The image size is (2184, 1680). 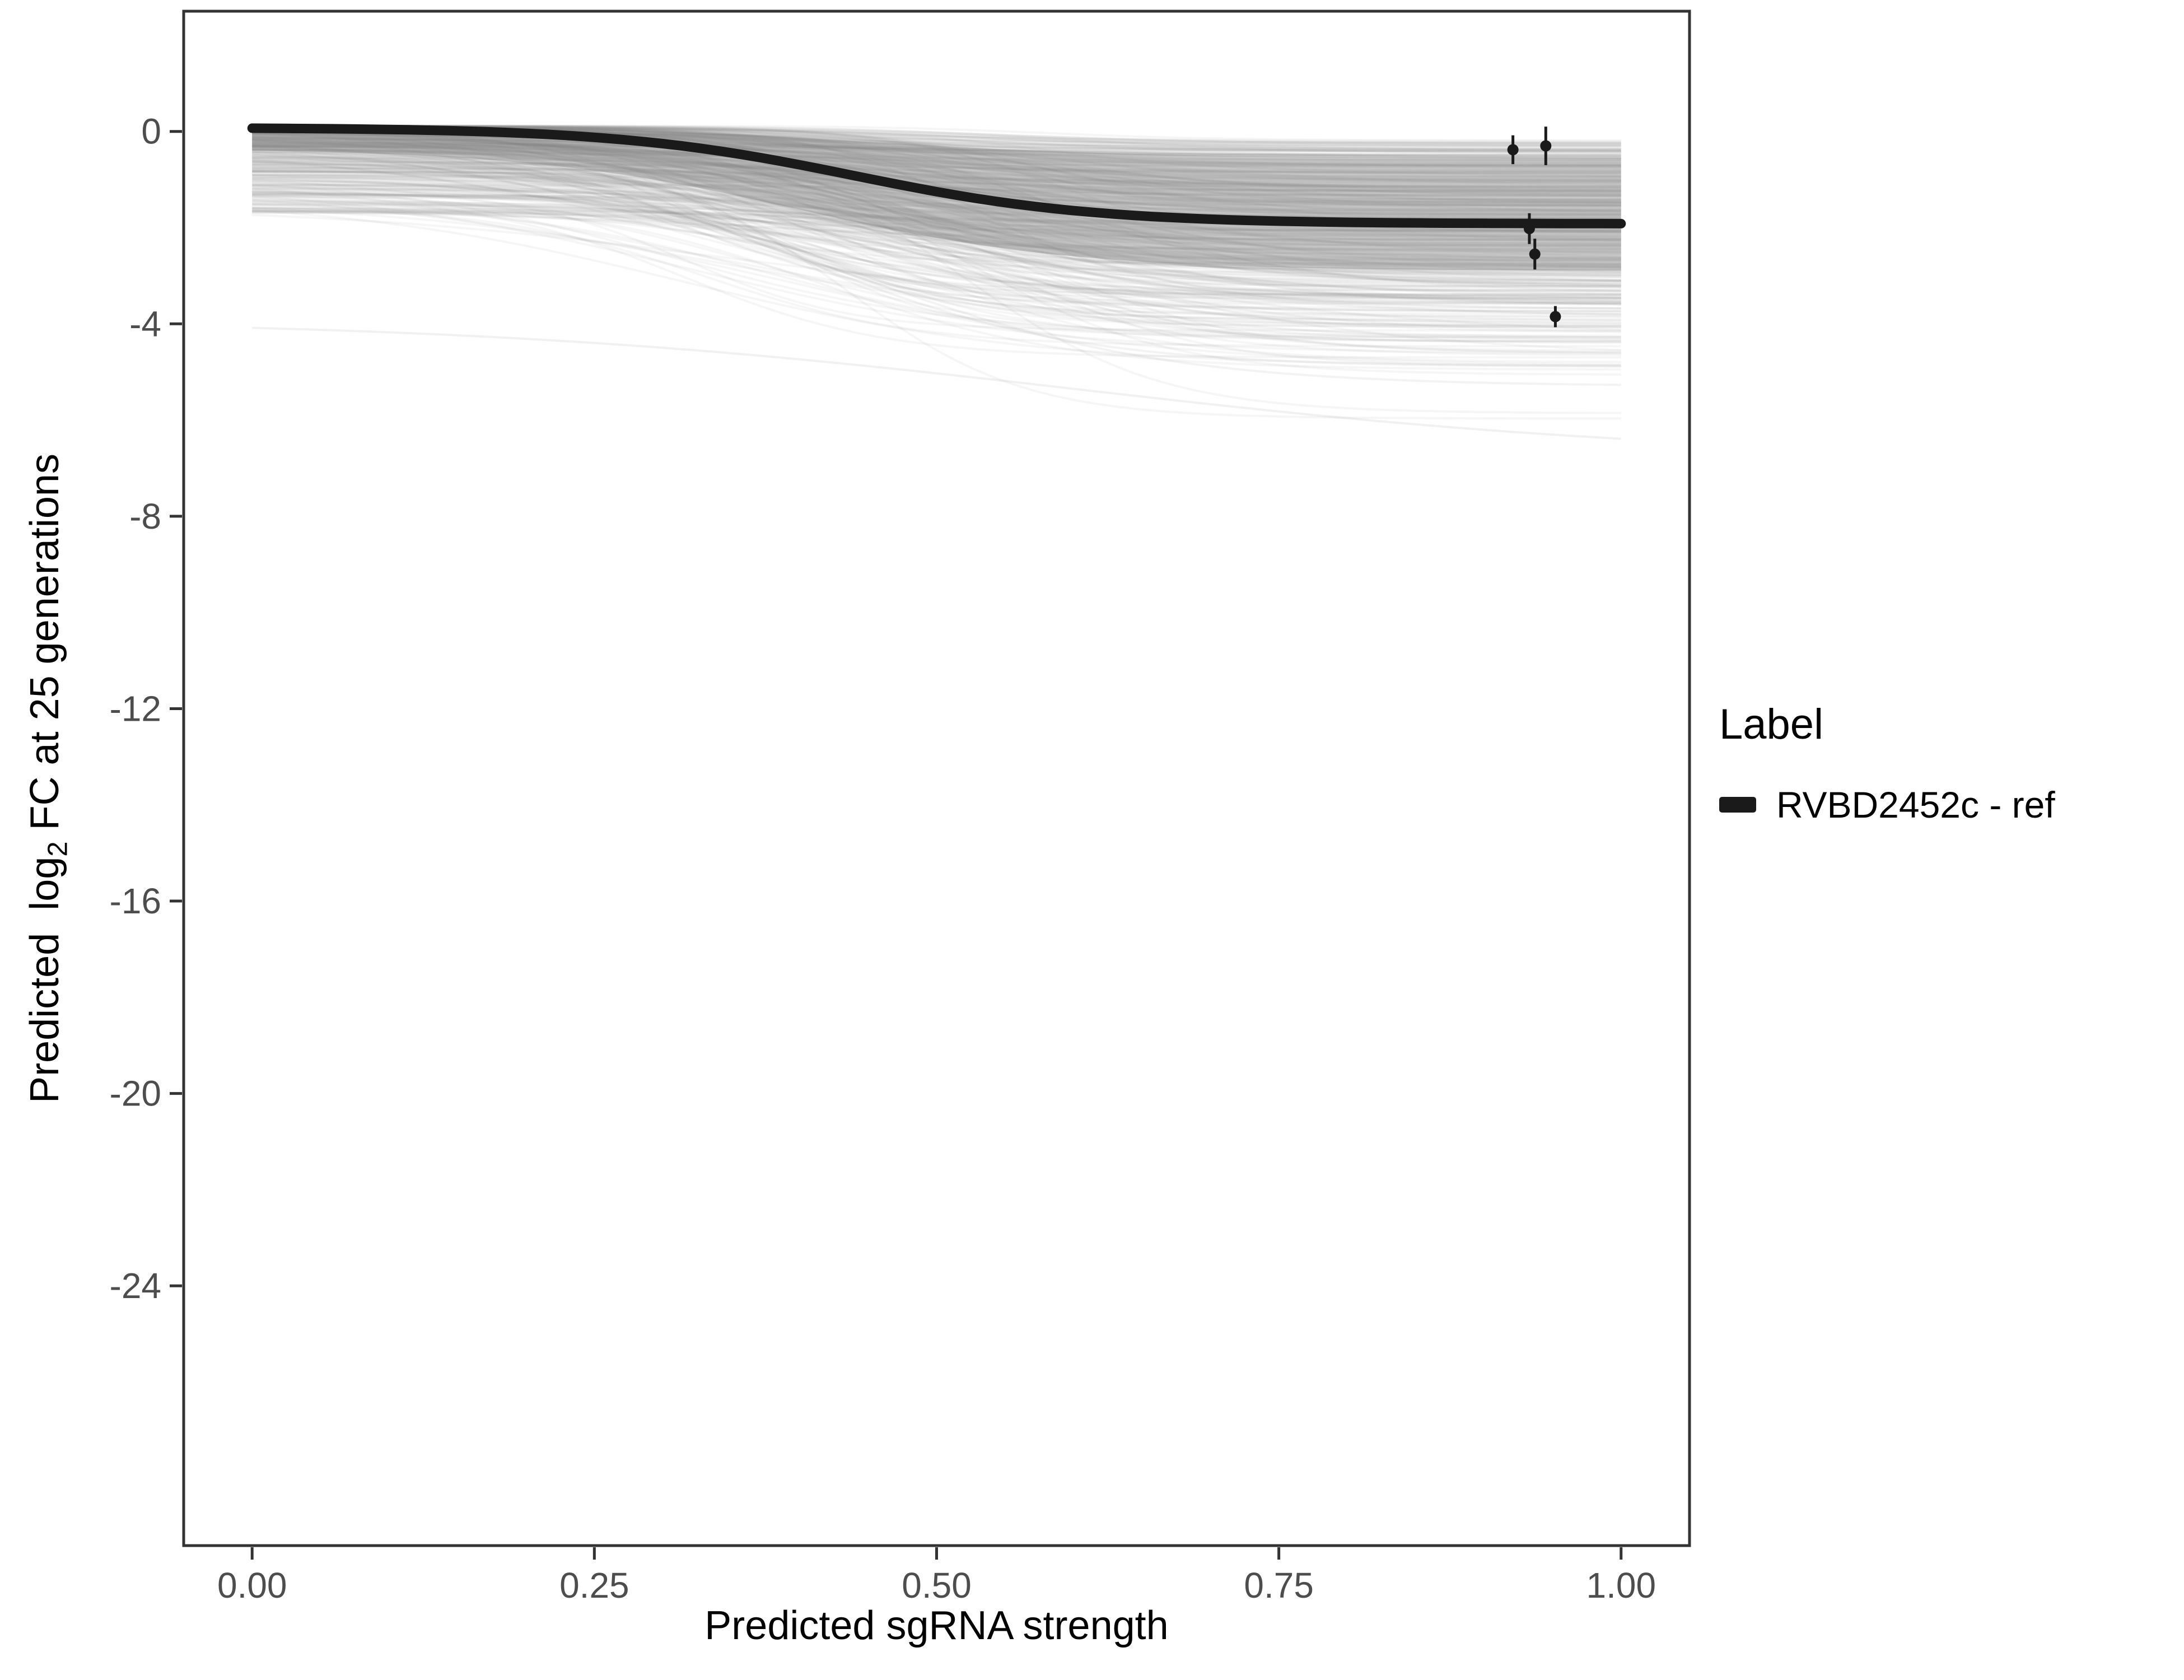 I want to click on legend-entry: RVBD2452c - ref, so click(x=1887, y=805).